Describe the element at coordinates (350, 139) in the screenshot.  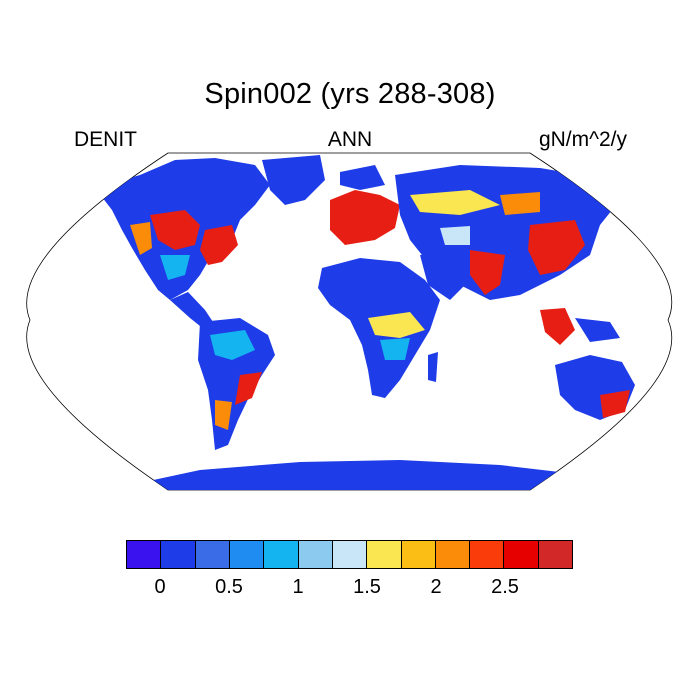
I see `season-label: ANN` at that location.